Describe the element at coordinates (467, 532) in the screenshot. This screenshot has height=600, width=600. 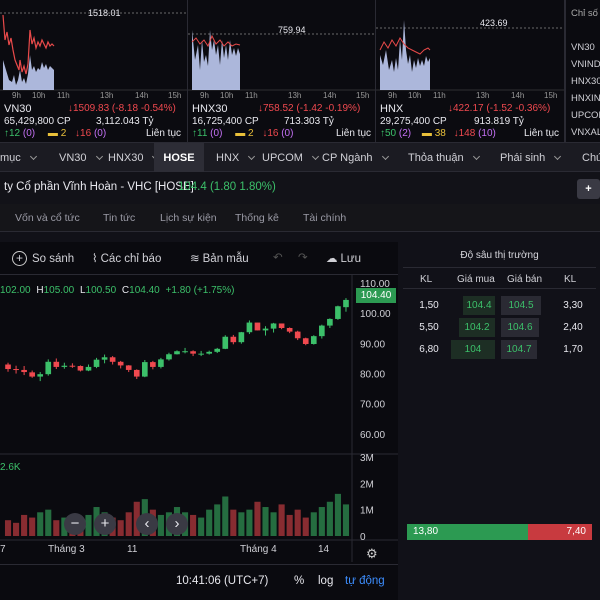
I see `total-bid-bar: 13,80` at that location.